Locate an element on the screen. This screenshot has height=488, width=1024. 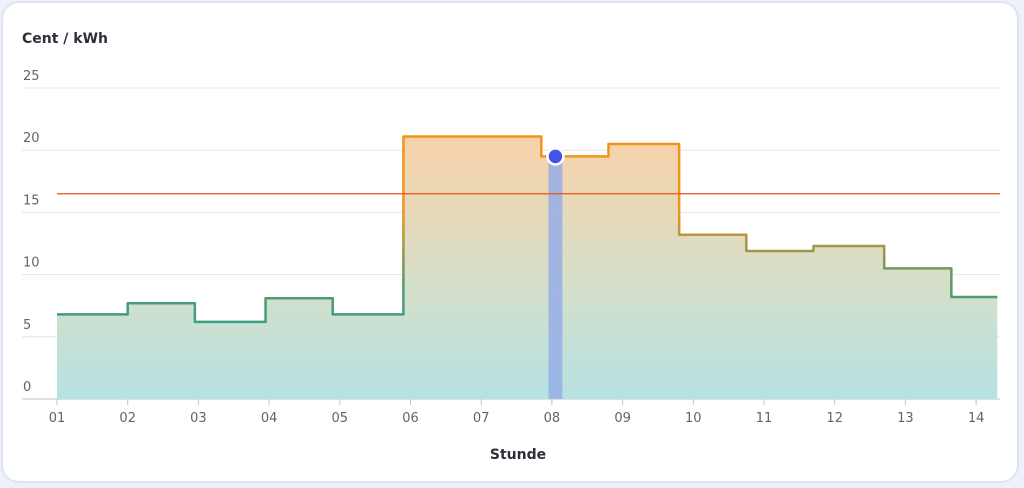
y-tick-labels: 0 5 10 15 20 25 is located at coordinates (31, 232).